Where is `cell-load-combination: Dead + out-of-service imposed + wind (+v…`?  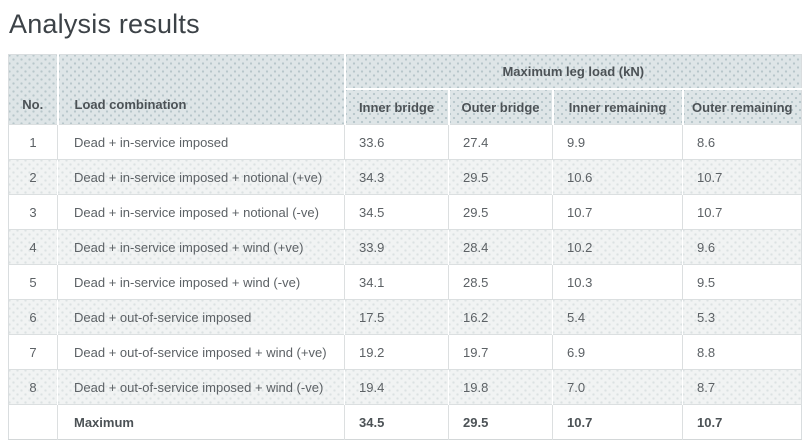 cell-load-combination: Dead + out-of-service imposed + wind (+v… is located at coordinates (201, 352).